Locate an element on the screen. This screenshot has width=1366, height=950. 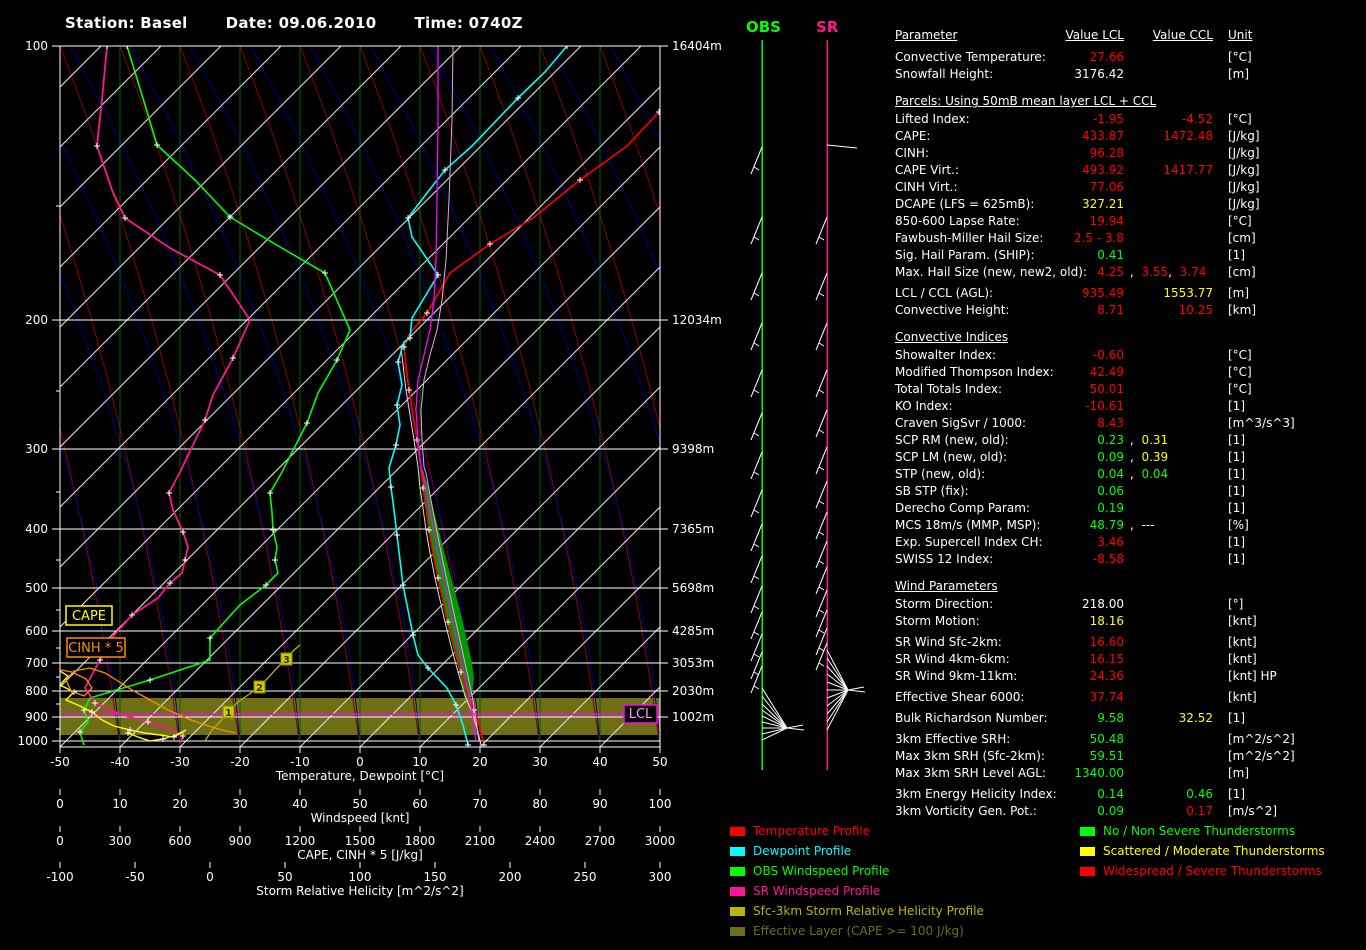
row-value-lcl: 8.71 is located at coordinates (1110, 310).